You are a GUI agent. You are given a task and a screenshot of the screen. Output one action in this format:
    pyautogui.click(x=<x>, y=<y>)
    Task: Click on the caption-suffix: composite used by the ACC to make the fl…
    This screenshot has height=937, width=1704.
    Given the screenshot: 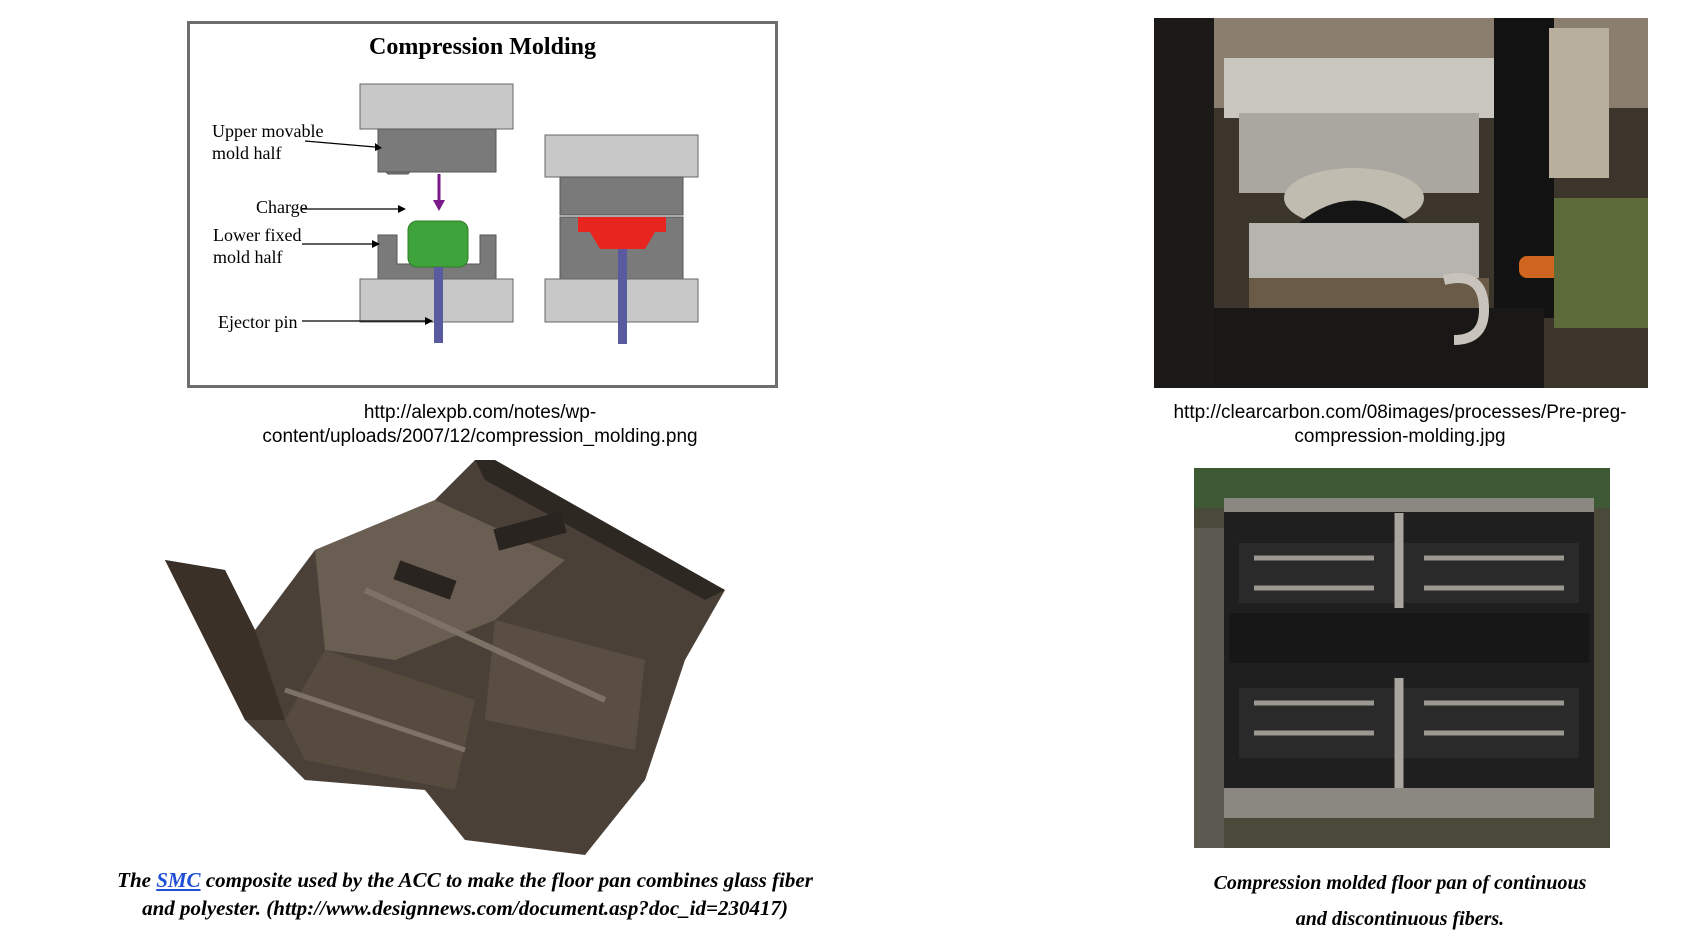 What is the action you would take?
    pyautogui.click(x=506, y=880)
    